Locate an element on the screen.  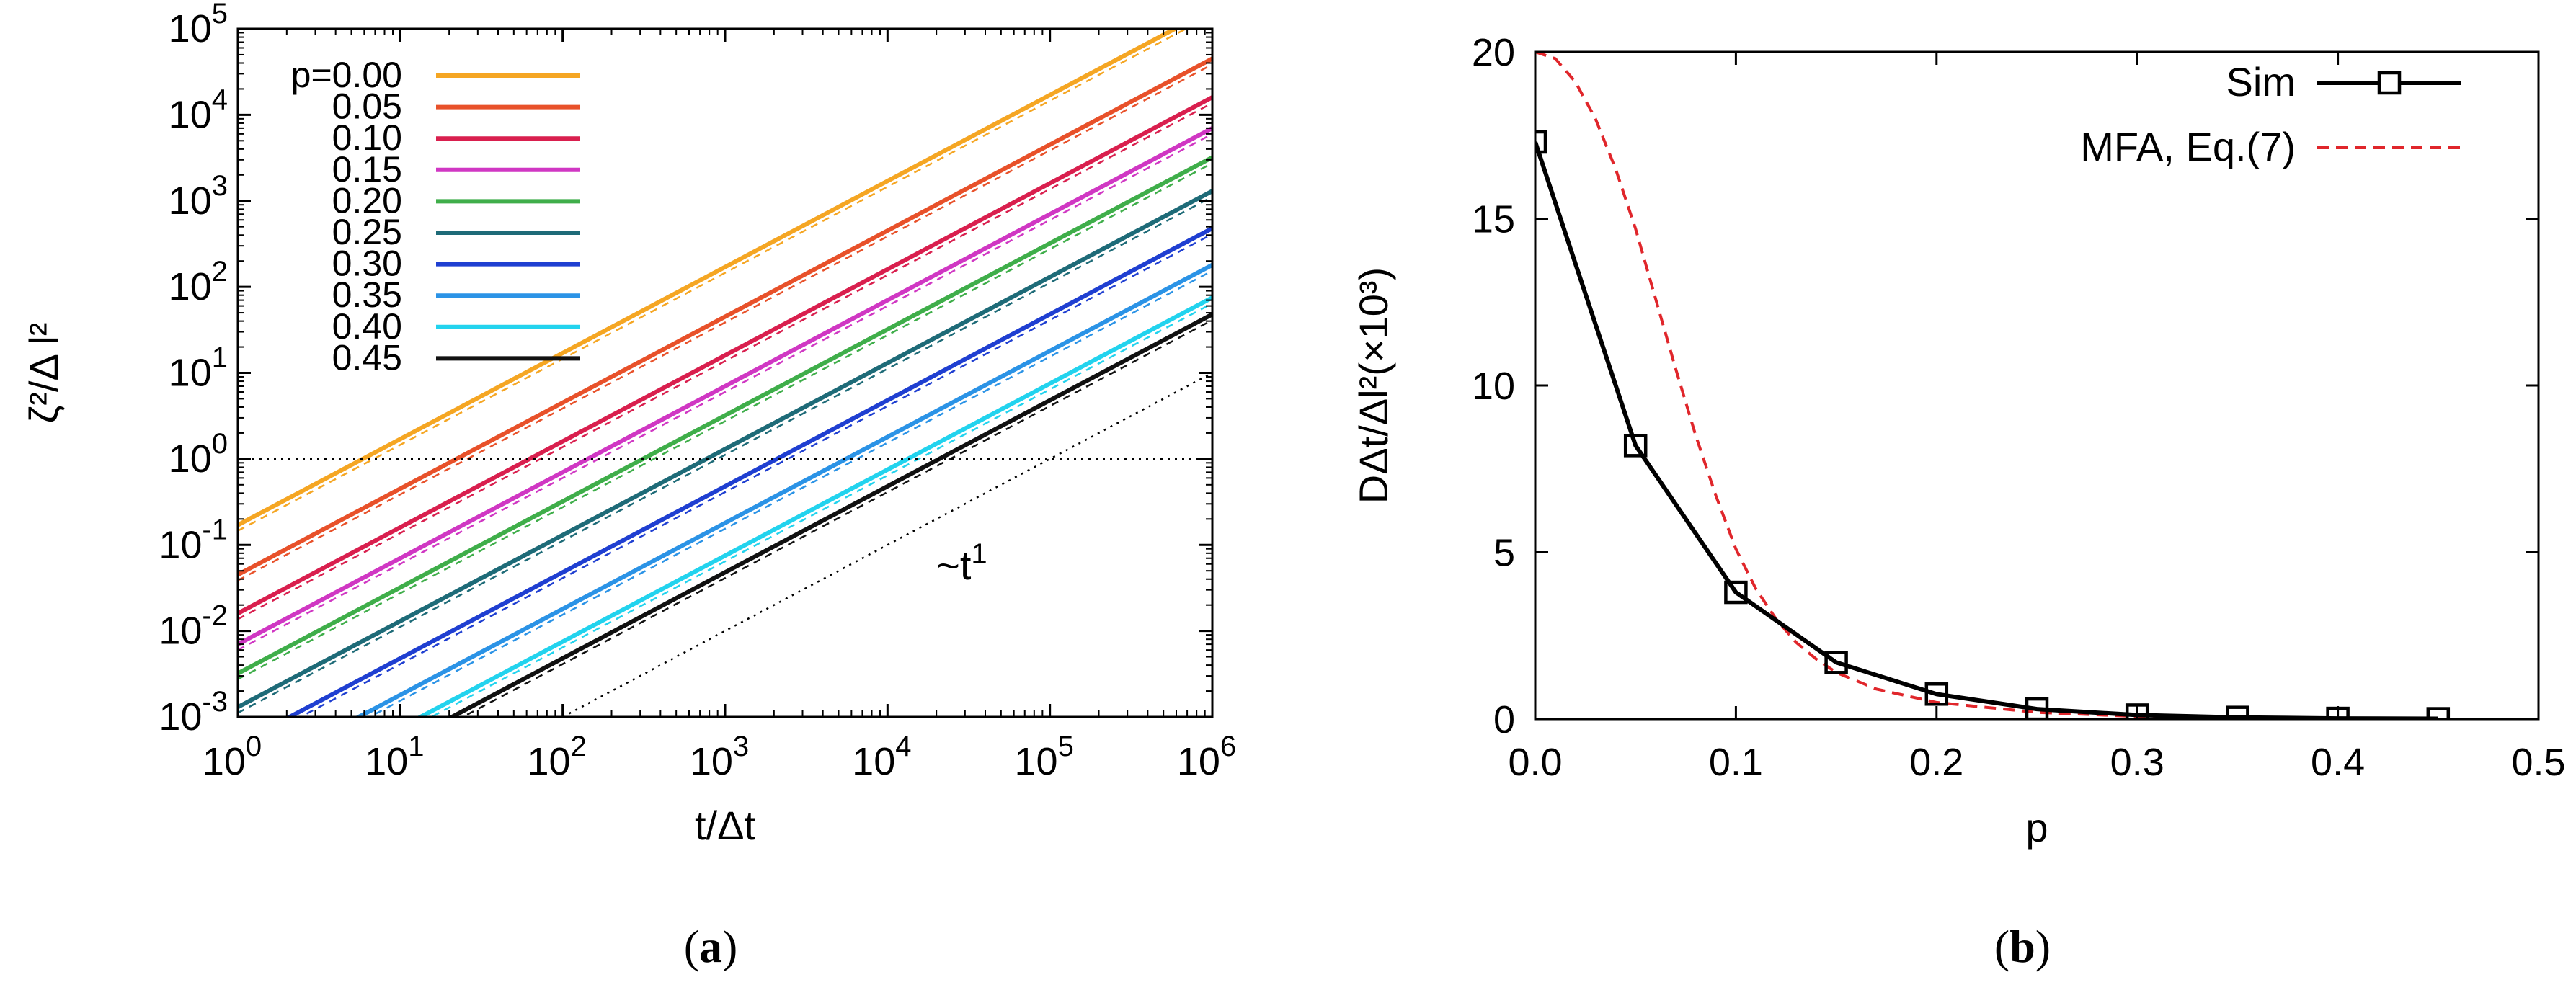
panel-b-x-tick-label: 0.1 is located at coordinates (1736, 762).